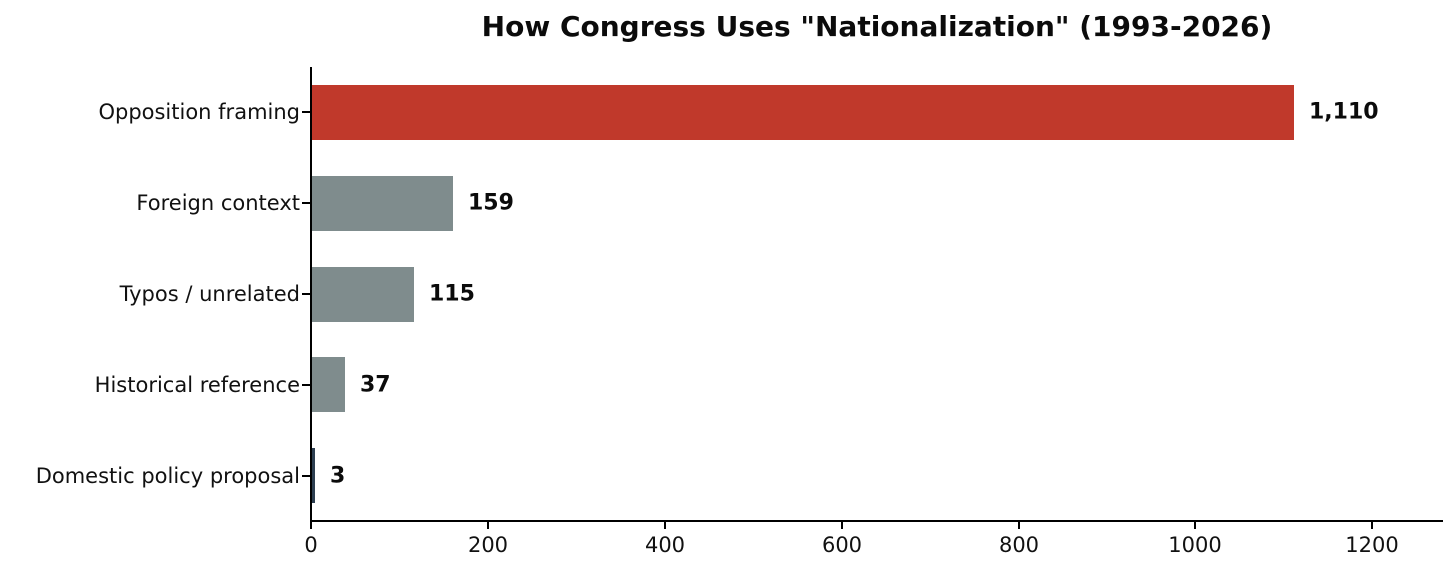 The height and width of the screenshot is (572, 1456). What do you see at coordinates (1344, 112) in the screenshot?
I see `value-label: 1,110` at bounding box center [1344, 112].